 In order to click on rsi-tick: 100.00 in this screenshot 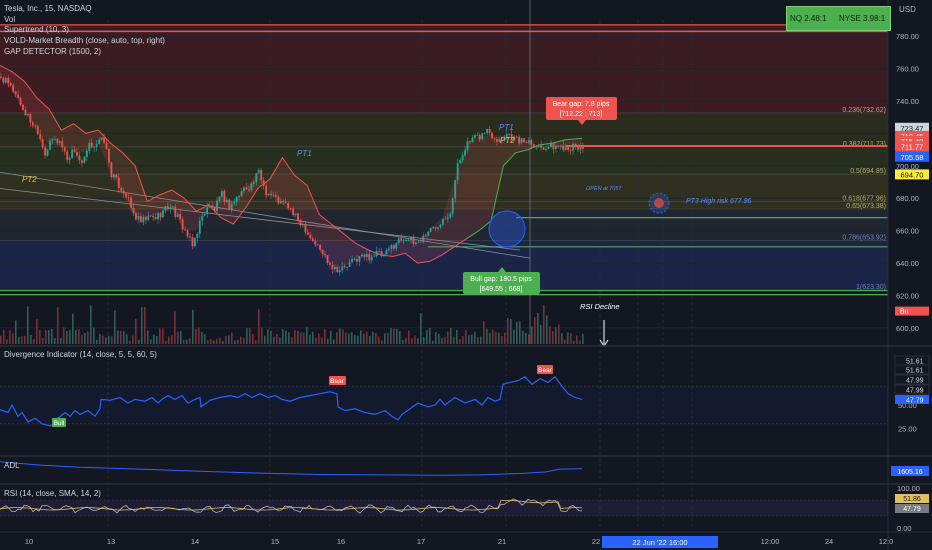, I will do `click(908, 488)`.